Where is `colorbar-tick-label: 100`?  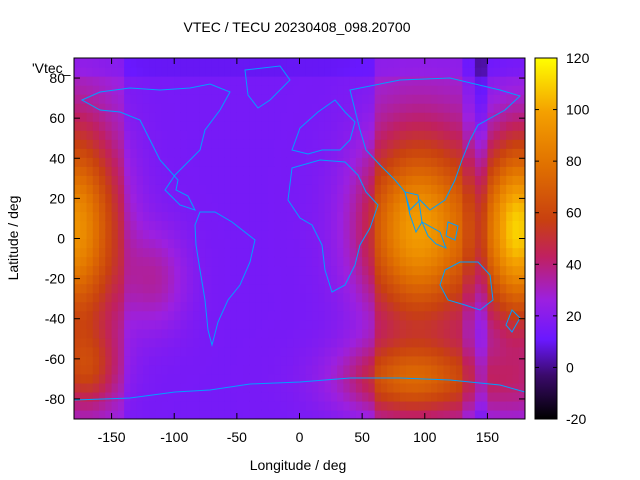
colorbar-tick-label: 100 is located at coordinates (578, 110).